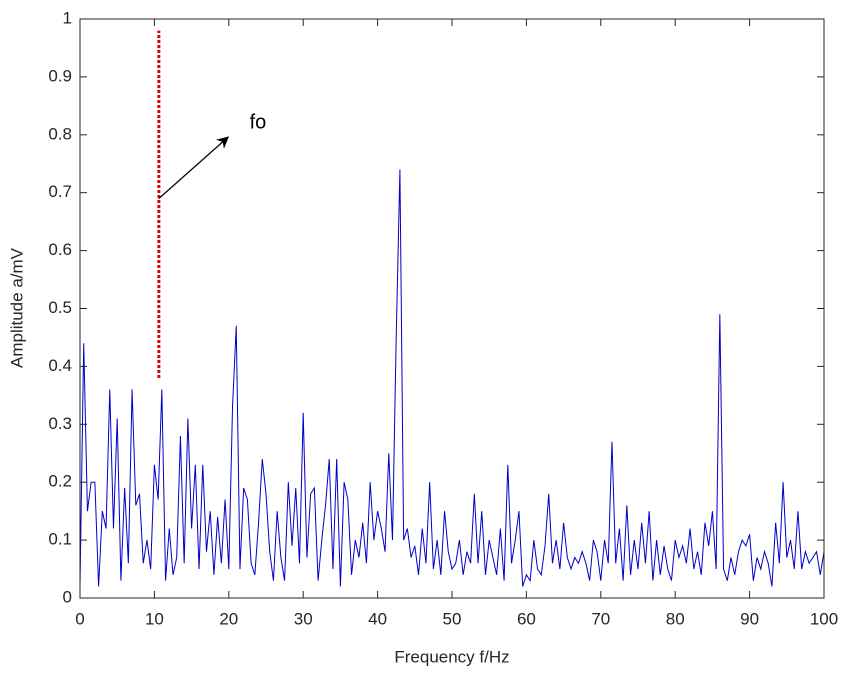 The image size is (845, 675). Describe the element at coordinates (824, 618) in the screenshot. I see `x-tick-label: 100` at that location.